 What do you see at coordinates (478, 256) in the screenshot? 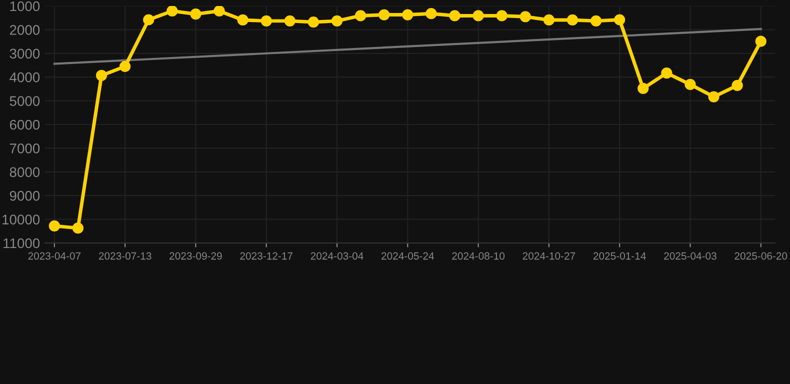
I see `x-tick-label: 2024-08-10` at bounding box center [478, 256].